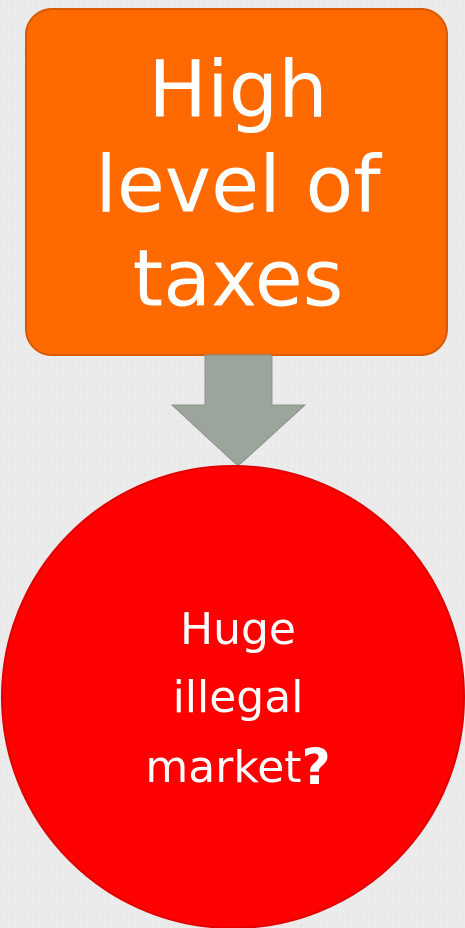 This screenshot has height=928, width=465. Describe the element at coordinates (238, 185) in the screenshot. I see `cause-line: level of` at that location.